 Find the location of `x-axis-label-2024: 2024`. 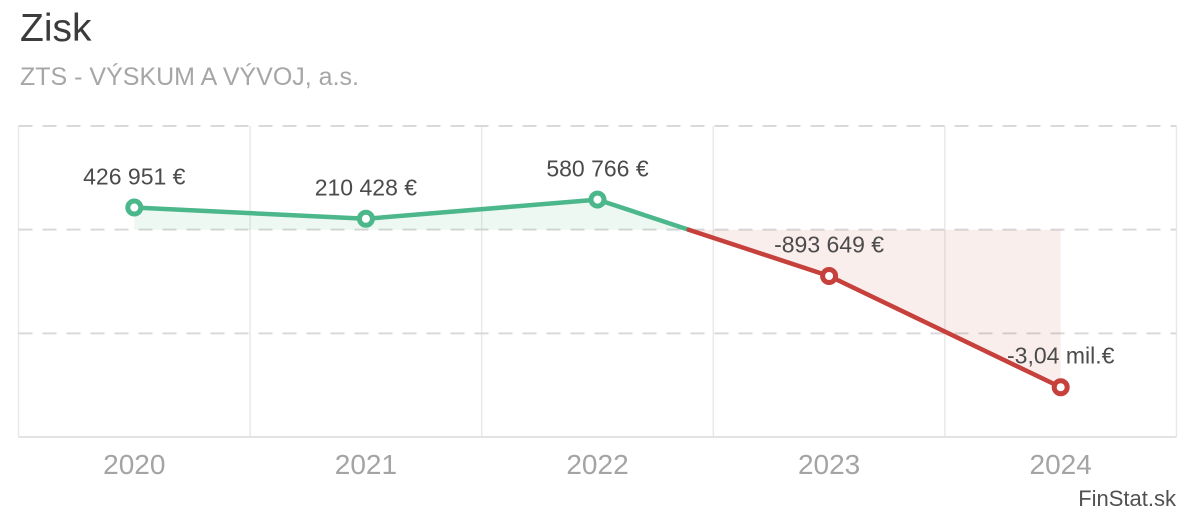

x-axis-label-2024: 2024 is located at coordinates (1060, 464).